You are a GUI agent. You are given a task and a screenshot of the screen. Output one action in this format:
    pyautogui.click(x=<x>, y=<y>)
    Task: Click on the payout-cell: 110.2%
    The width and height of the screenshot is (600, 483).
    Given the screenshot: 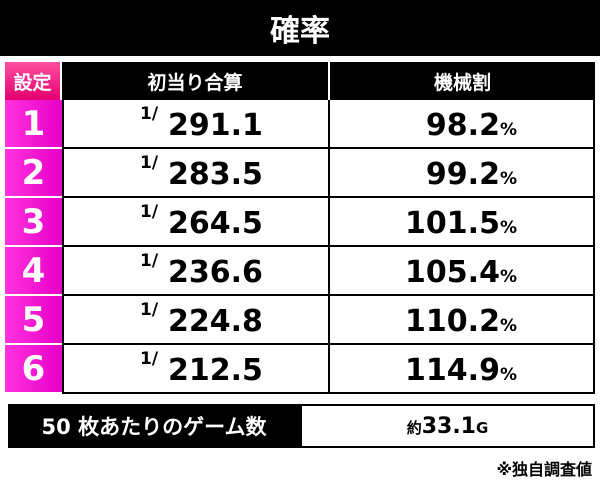 What is the action you would take?
    pyautogui.click(x=462, y=320)
    